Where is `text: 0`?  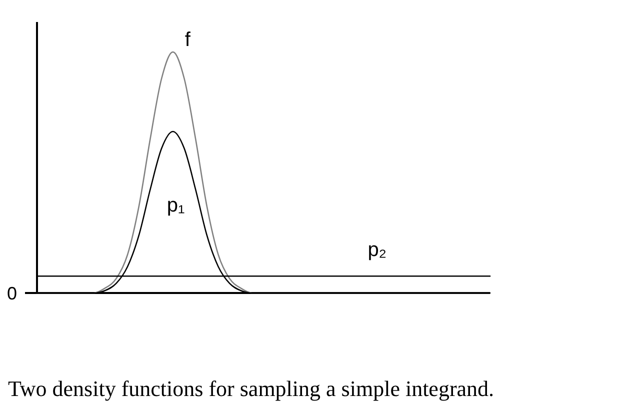 text: 0 is located at coordinates (12, 293).